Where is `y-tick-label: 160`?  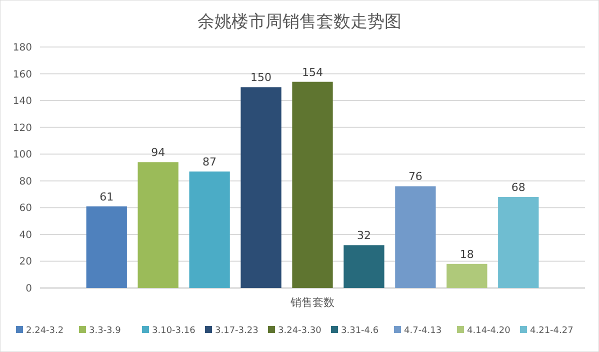 y-tick-label: 160 is located at coordinates (22, 74).